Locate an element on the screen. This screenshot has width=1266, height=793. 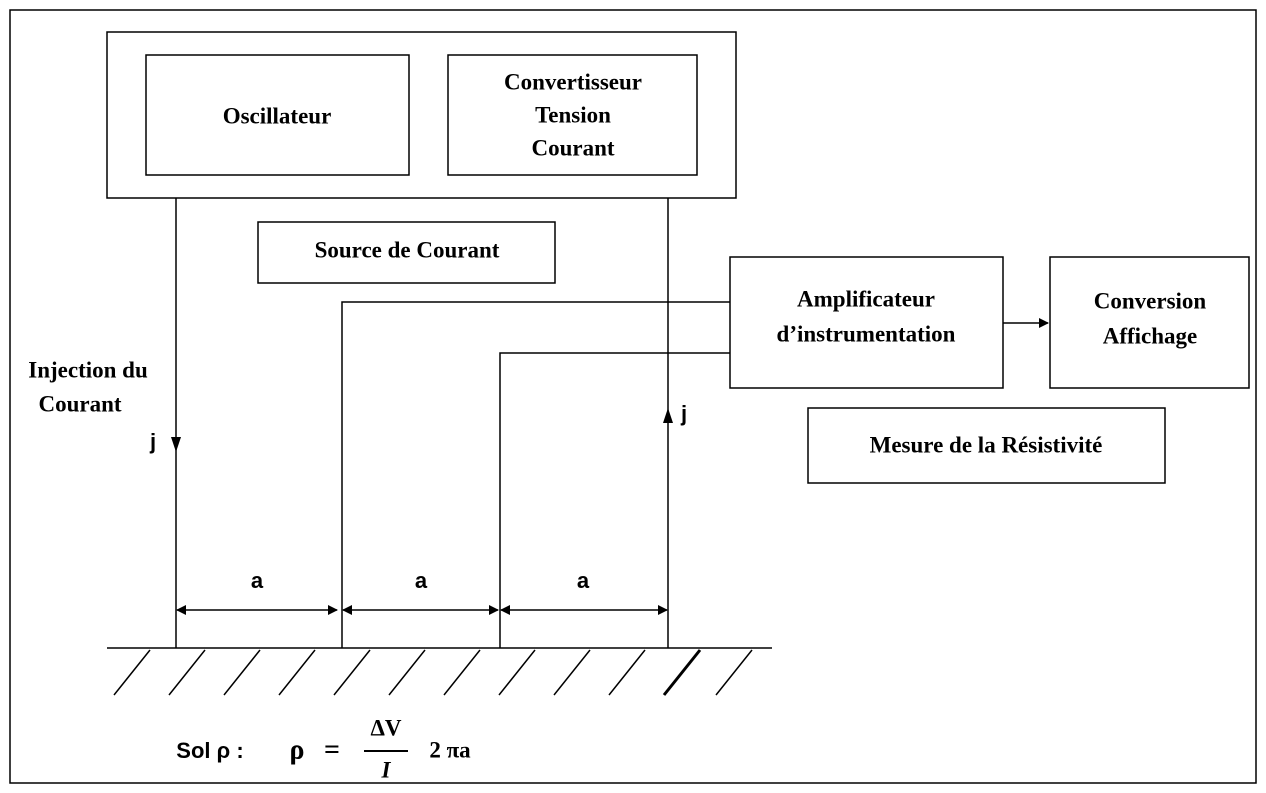
block-label: Convertisseur is located at coordinates (573, 81).